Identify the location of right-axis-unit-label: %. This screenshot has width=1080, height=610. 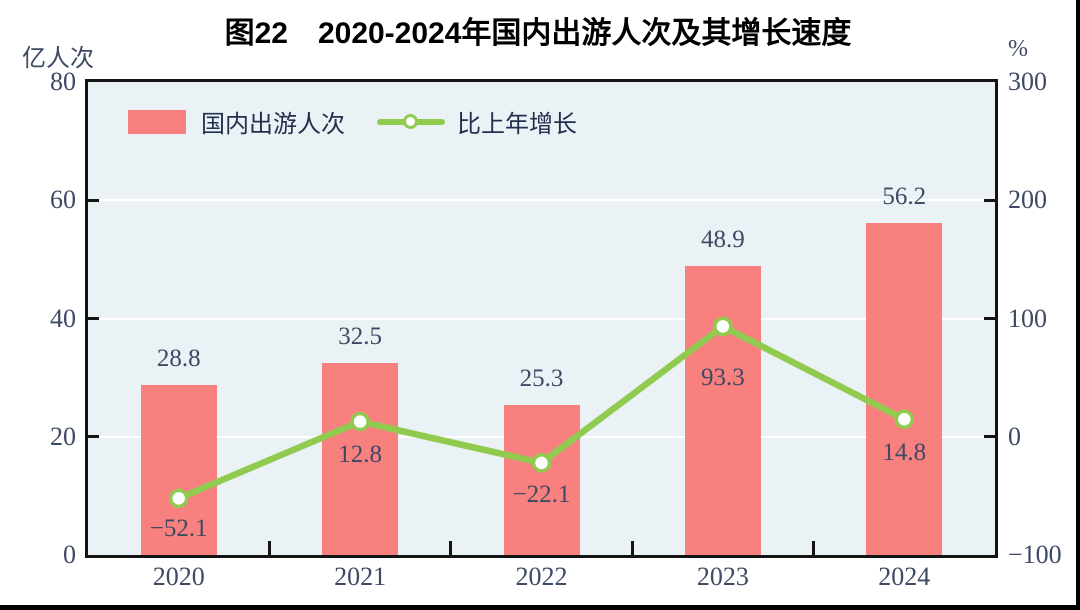
(1018, 49).